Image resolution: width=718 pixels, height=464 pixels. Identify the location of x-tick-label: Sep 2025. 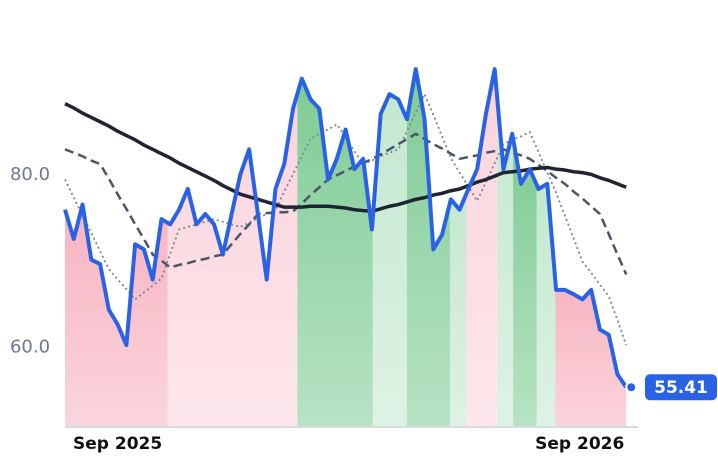
(117, 444).